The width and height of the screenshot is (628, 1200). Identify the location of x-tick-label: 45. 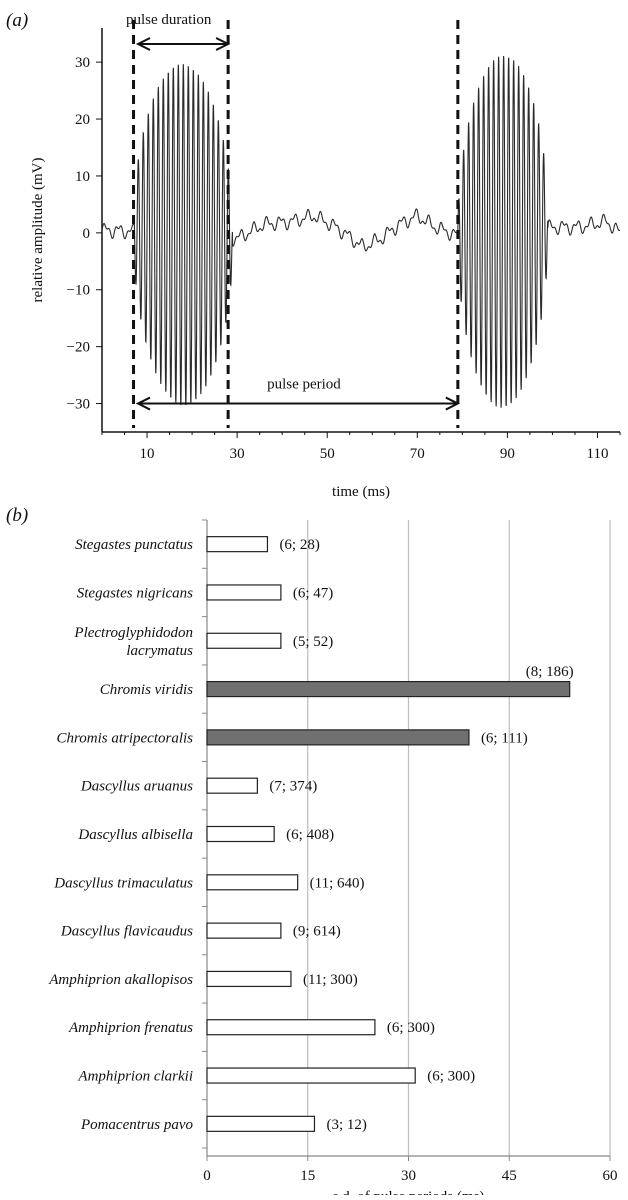
(509, 1176).